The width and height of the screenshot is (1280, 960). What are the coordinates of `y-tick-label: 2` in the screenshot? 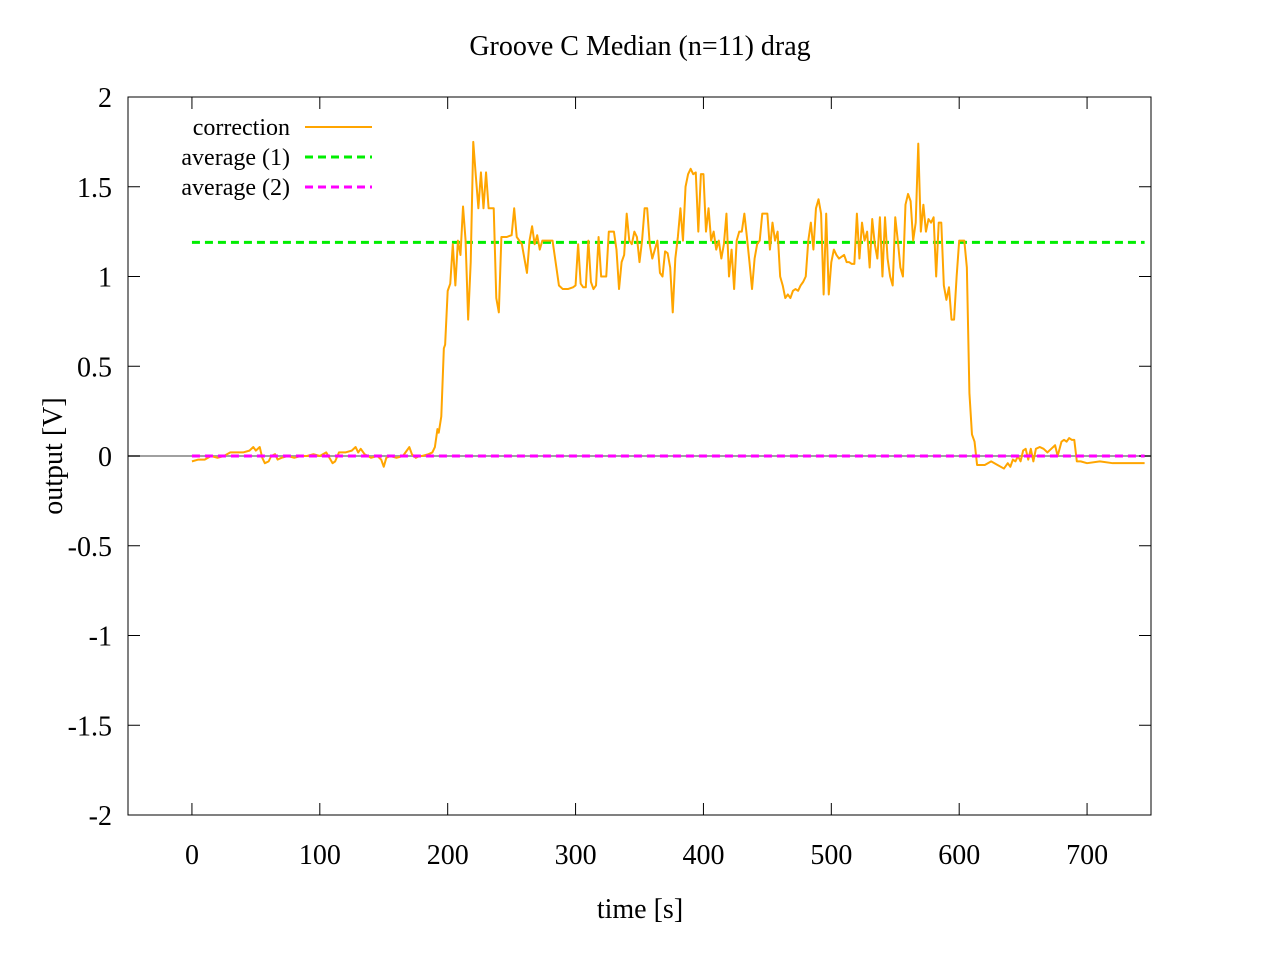 It's located at (105, 98).